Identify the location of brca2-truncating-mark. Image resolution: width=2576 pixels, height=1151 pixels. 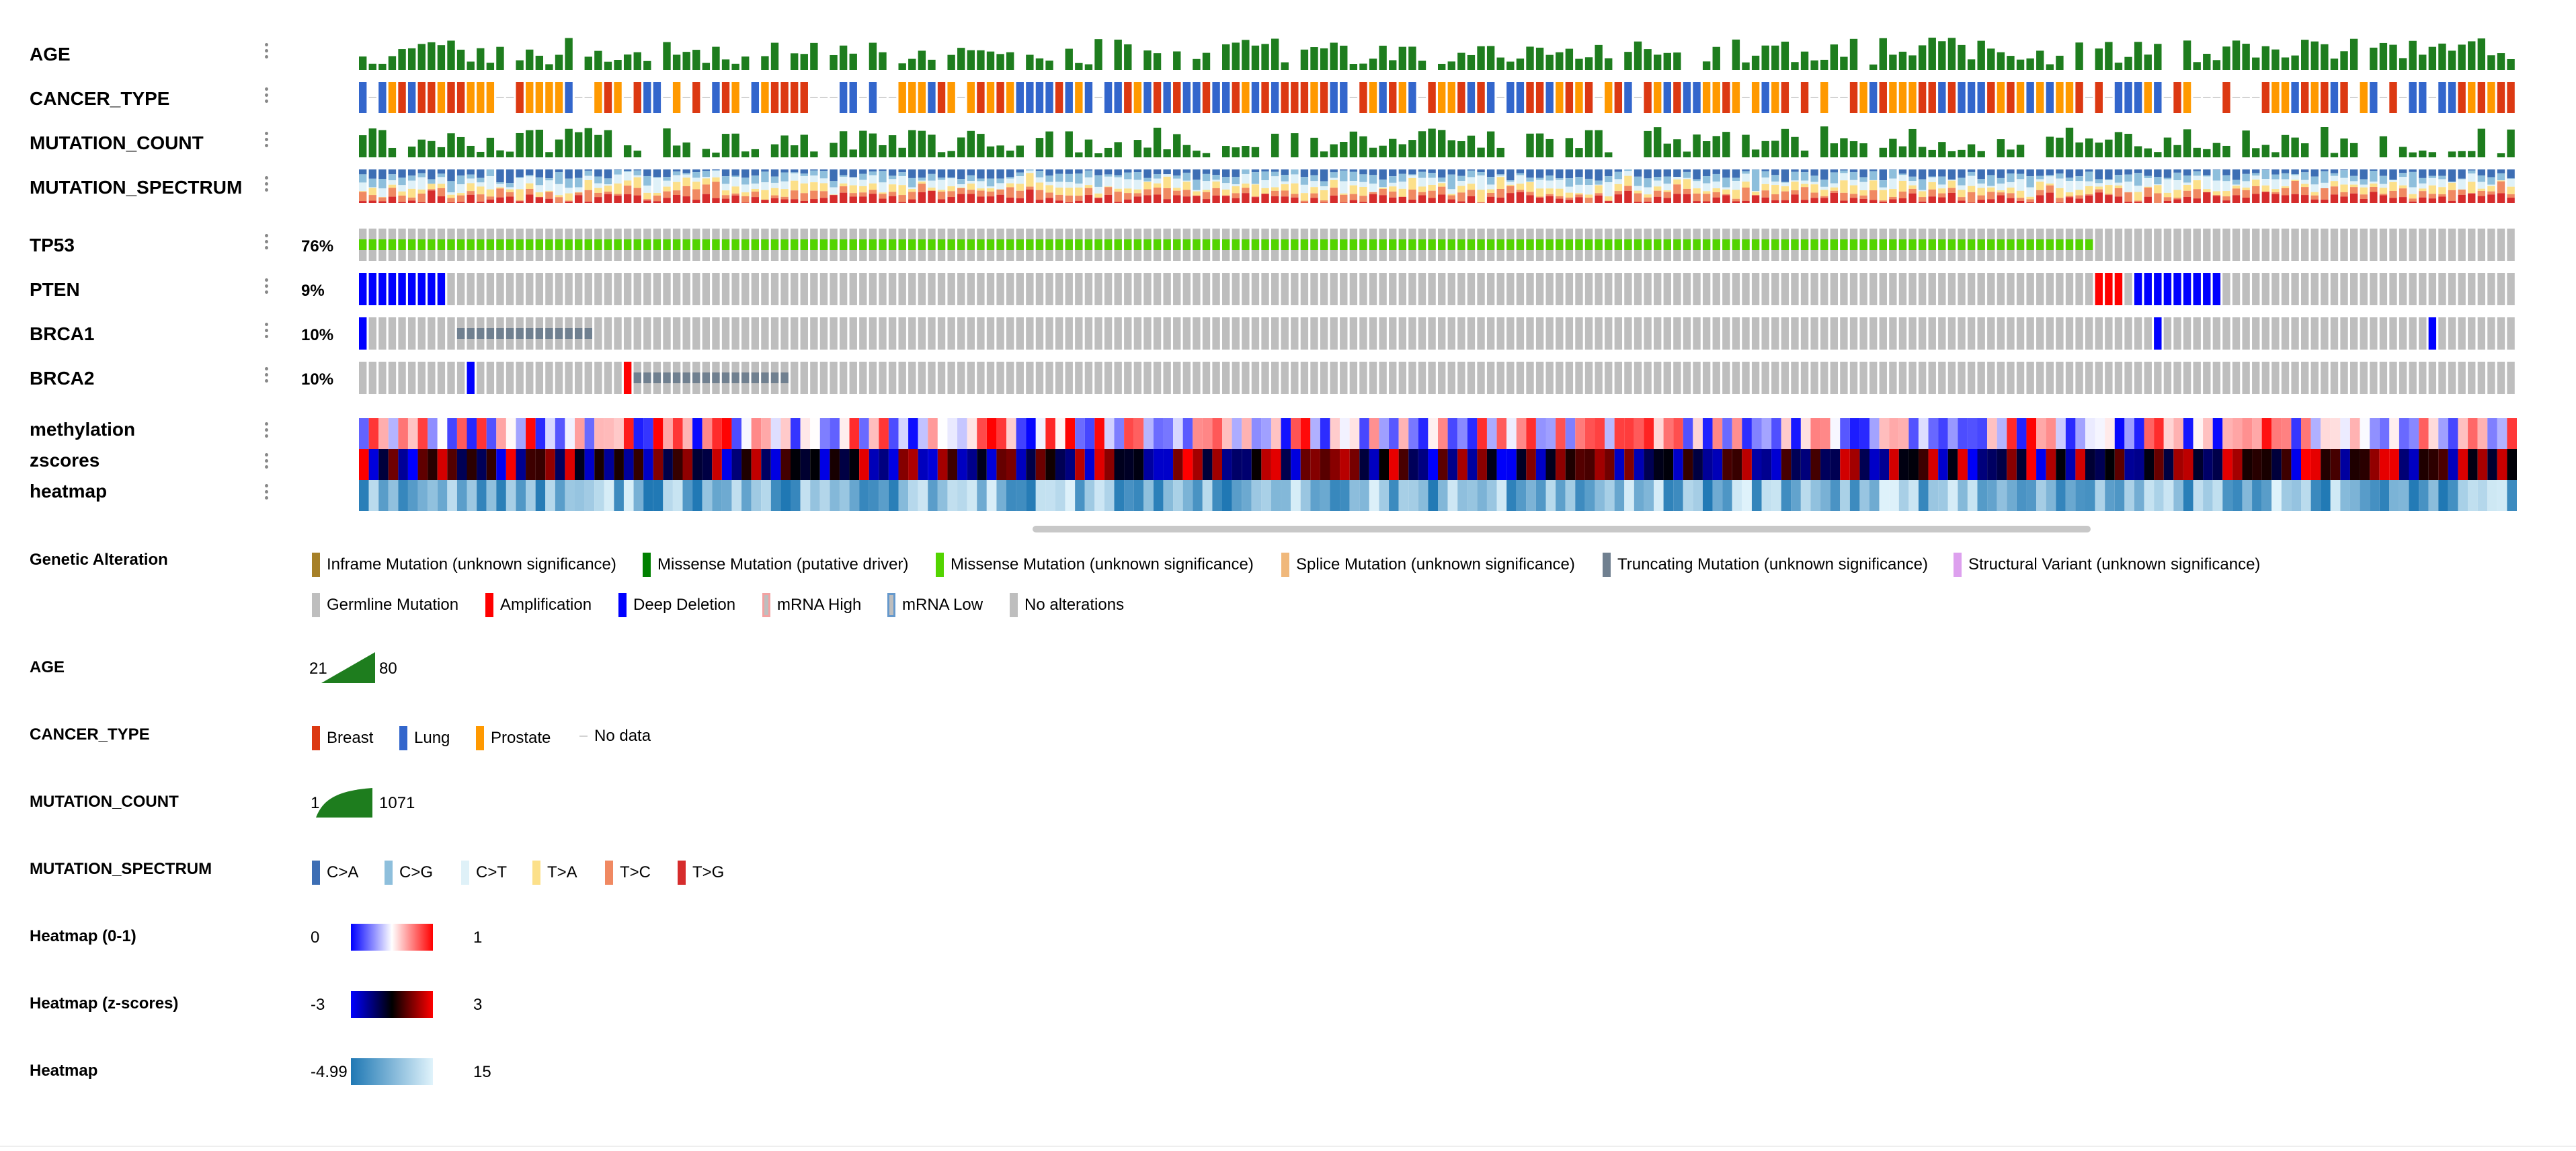
(686, 377).